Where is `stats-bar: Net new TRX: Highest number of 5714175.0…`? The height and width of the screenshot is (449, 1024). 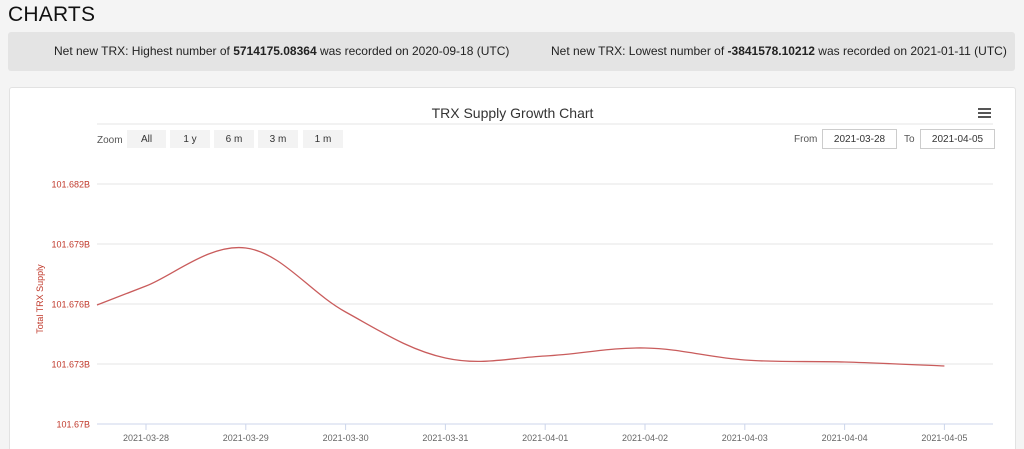
stats-bar: Net new TRX: Highest number of 5714175.0… is located at coordinates (511, 51).